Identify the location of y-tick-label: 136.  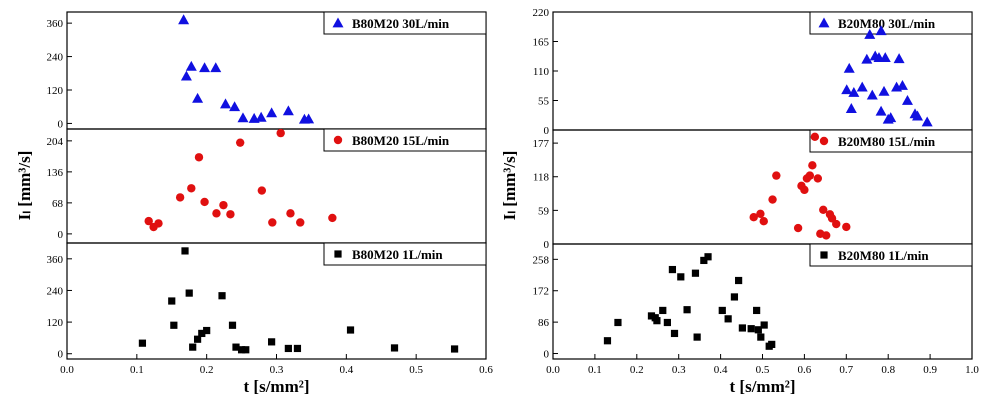
(55, 173).